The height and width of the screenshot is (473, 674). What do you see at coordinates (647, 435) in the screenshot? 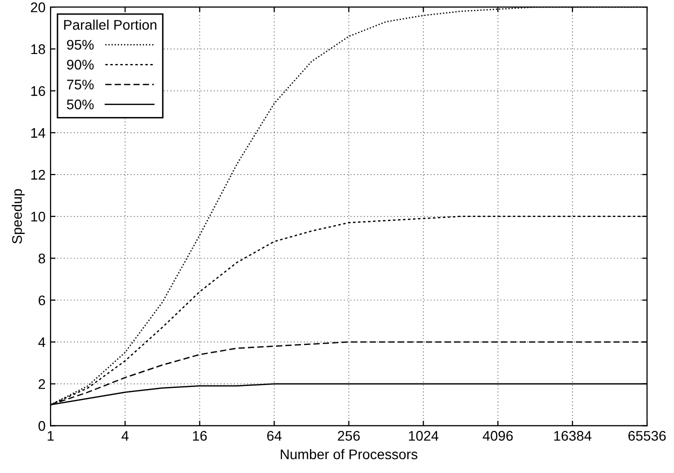
I see `x-tick-label: 65536` at bounding box center [647, 435].